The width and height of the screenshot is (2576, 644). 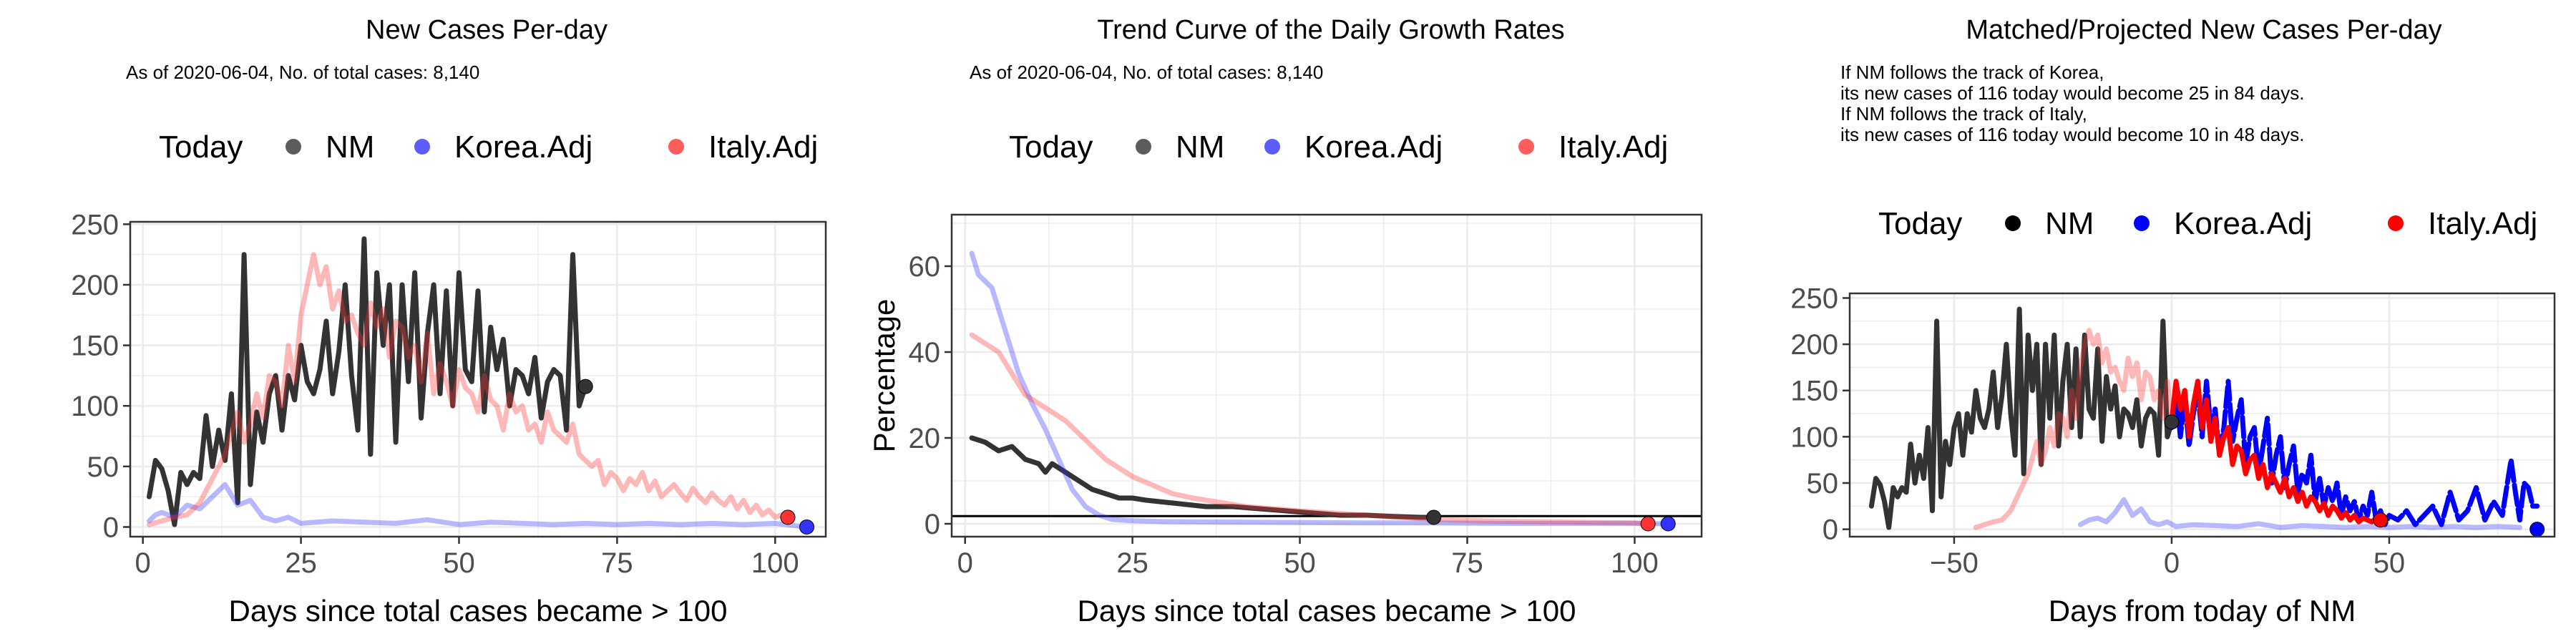 I want to click on grid, so click(x=1327, y=376).